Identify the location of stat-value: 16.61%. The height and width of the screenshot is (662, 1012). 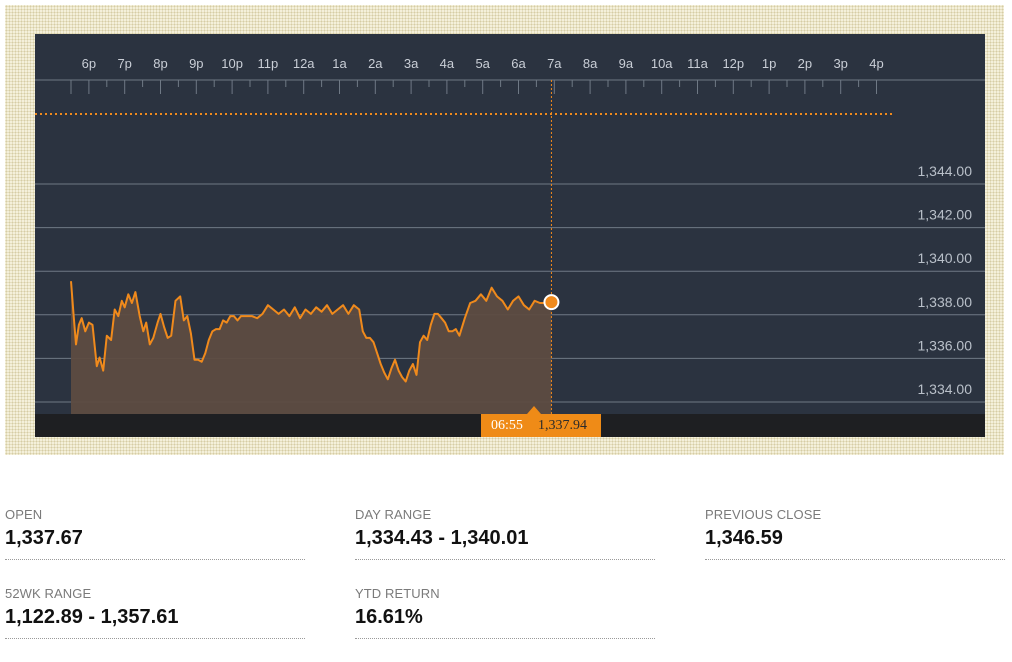
(389, 617).